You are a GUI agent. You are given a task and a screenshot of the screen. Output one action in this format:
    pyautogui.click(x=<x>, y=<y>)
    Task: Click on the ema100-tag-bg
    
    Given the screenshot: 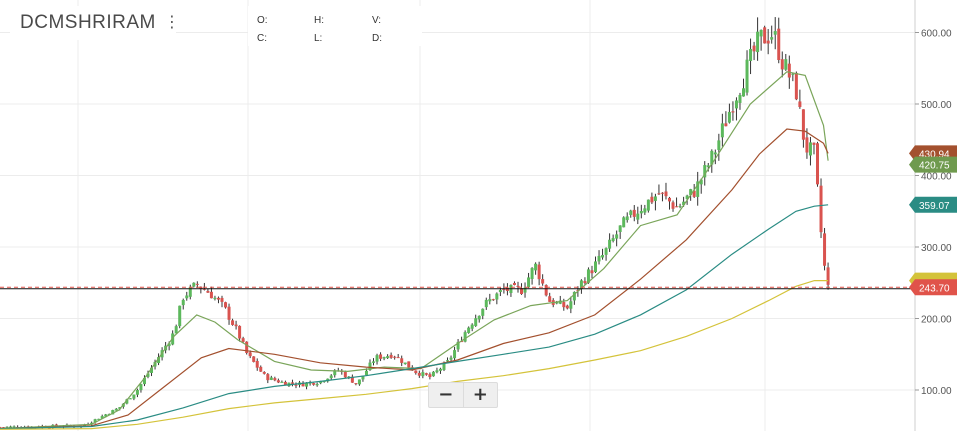 What is the action you would take?
    pyautogui.click(x=933, y=204)
    